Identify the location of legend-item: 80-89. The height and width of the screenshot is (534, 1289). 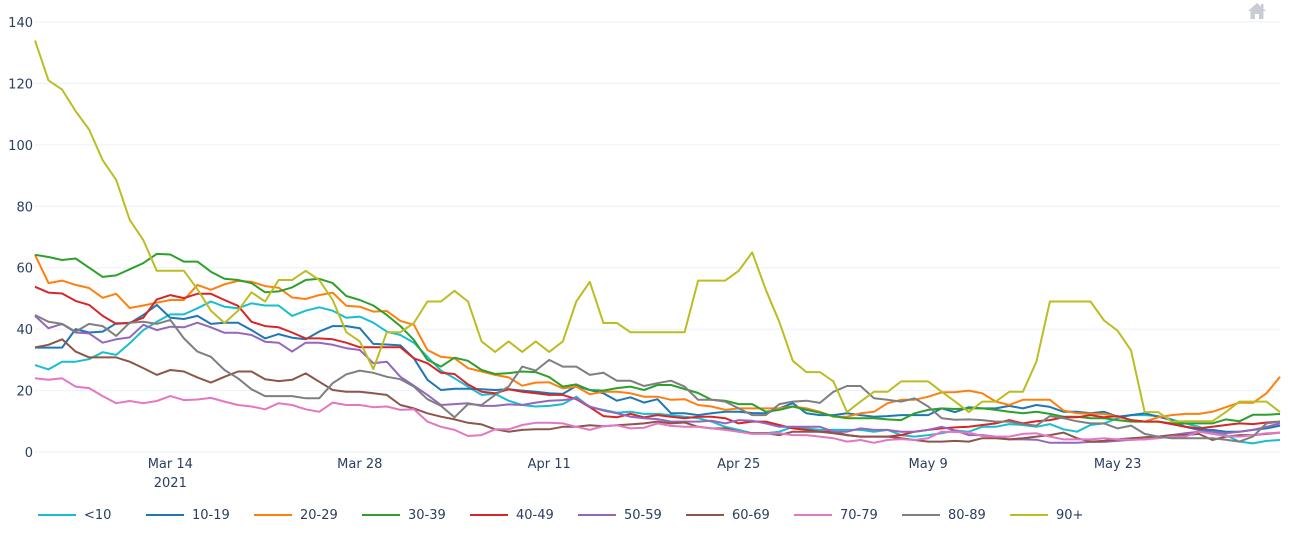
(949, 515).